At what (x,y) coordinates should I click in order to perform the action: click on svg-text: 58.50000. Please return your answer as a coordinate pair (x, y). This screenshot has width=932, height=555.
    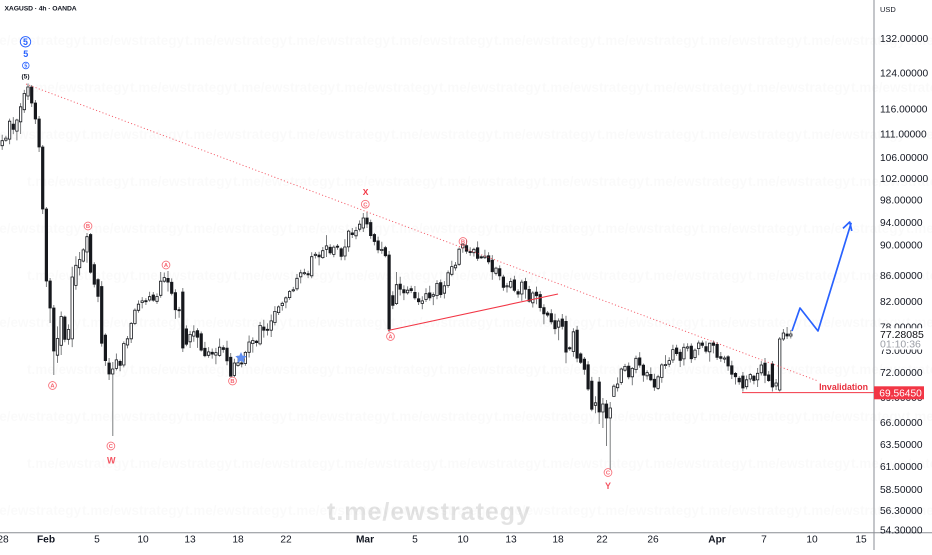
    Looking at the image, I should click on (901, 490).